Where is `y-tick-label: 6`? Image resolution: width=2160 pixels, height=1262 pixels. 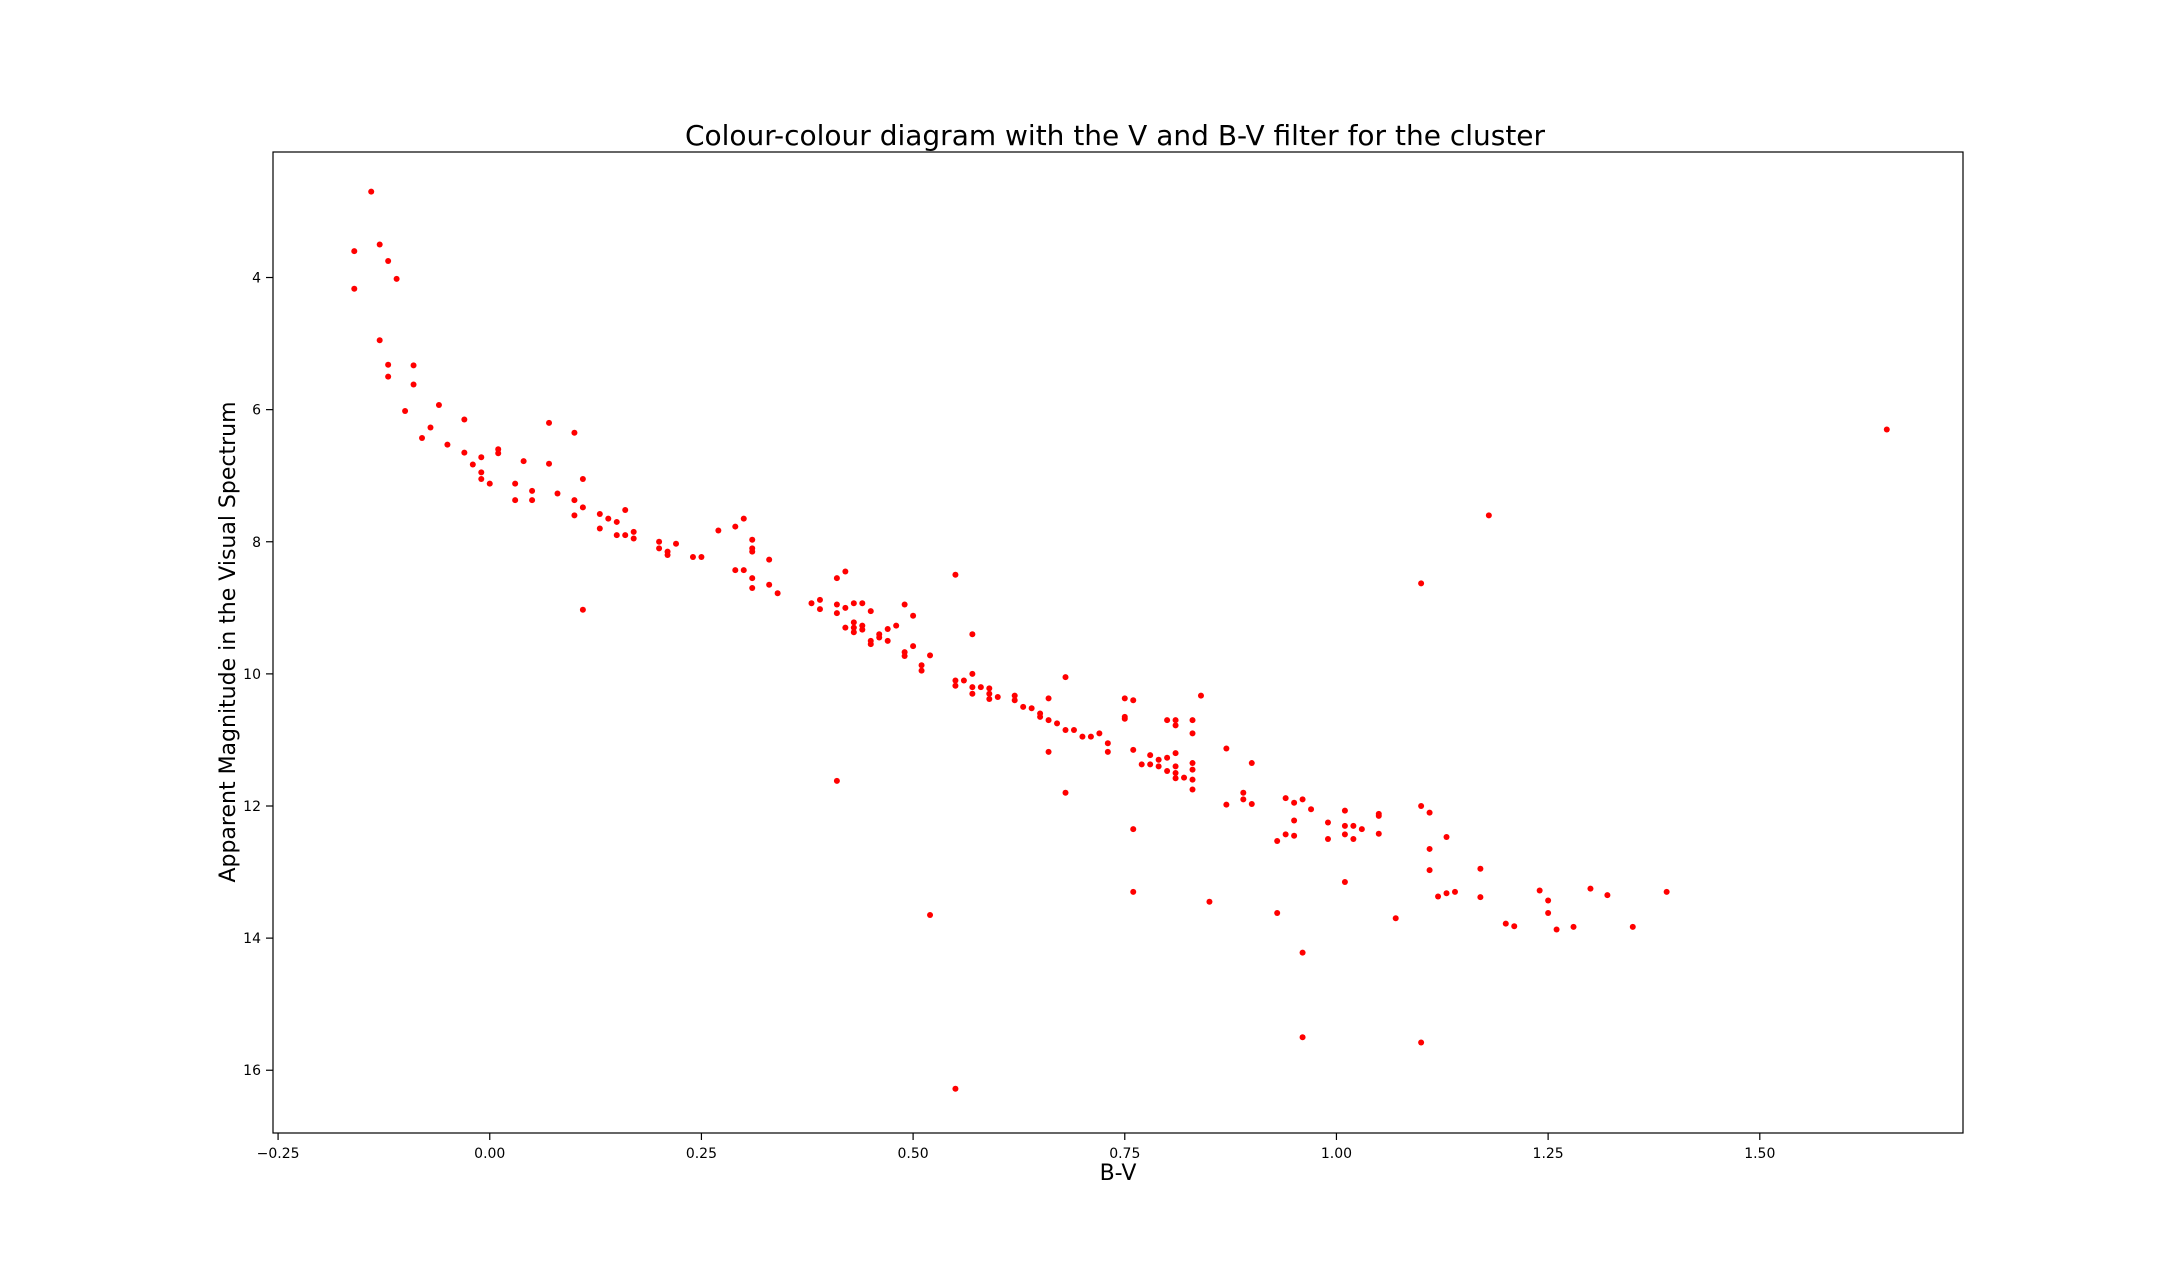 y-tick-label: 6 is located at coordinates (256, 411).